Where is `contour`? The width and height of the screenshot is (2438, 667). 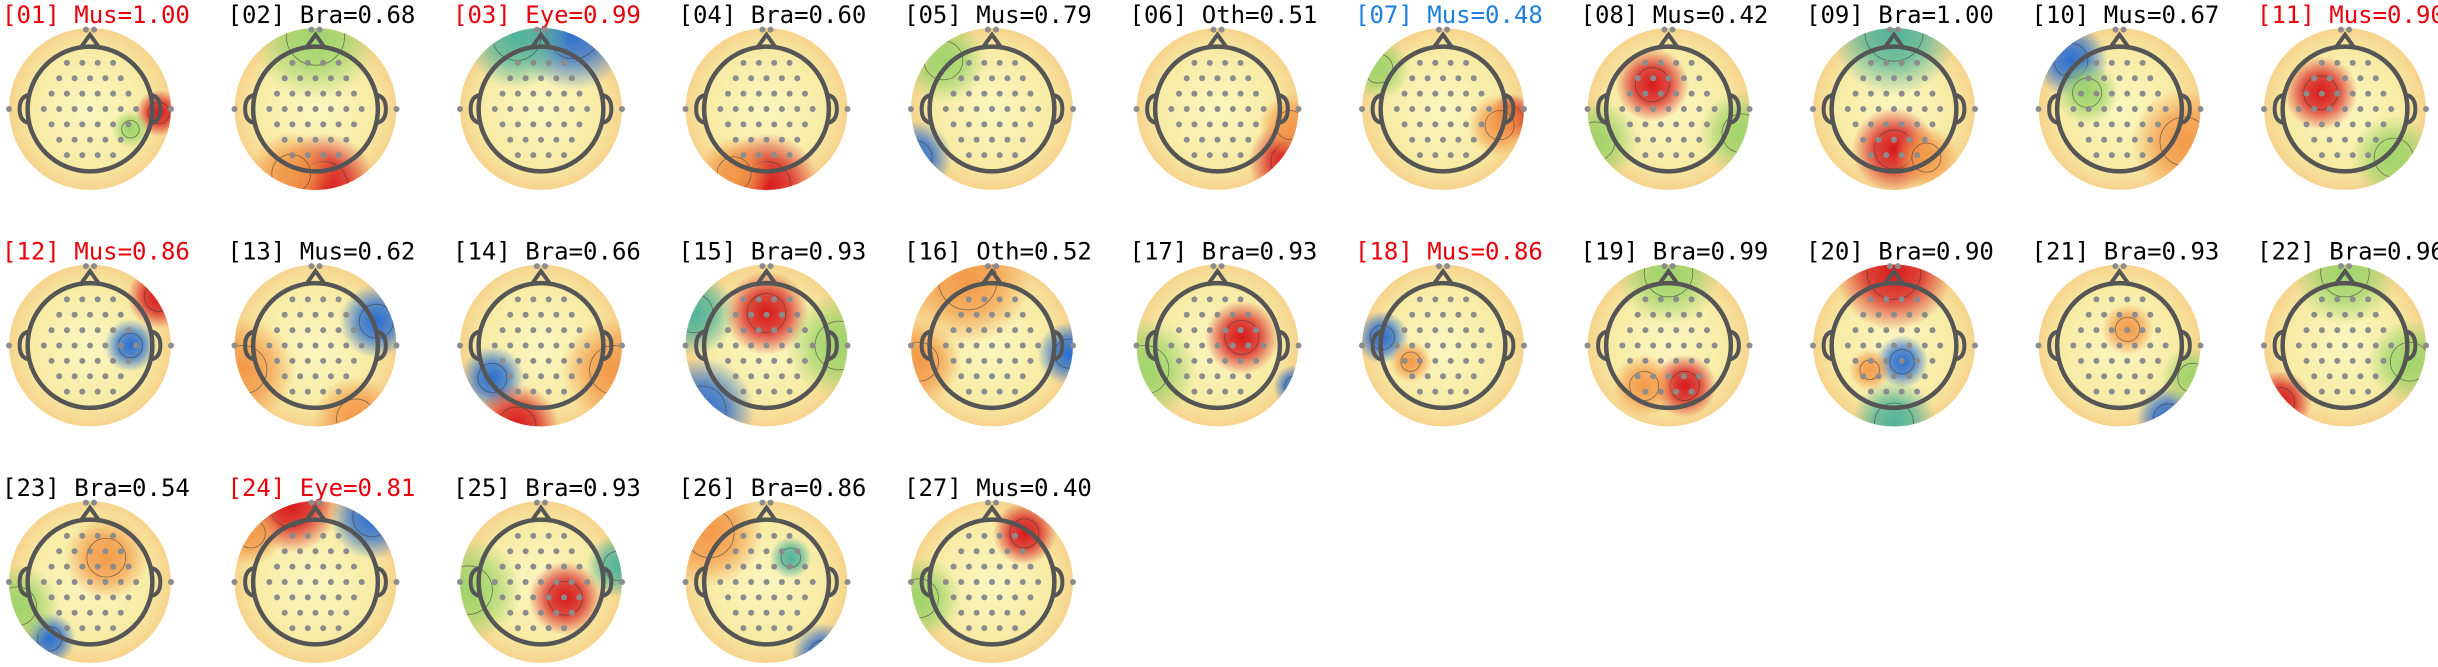 contour is located at coordinates (1894, 282).